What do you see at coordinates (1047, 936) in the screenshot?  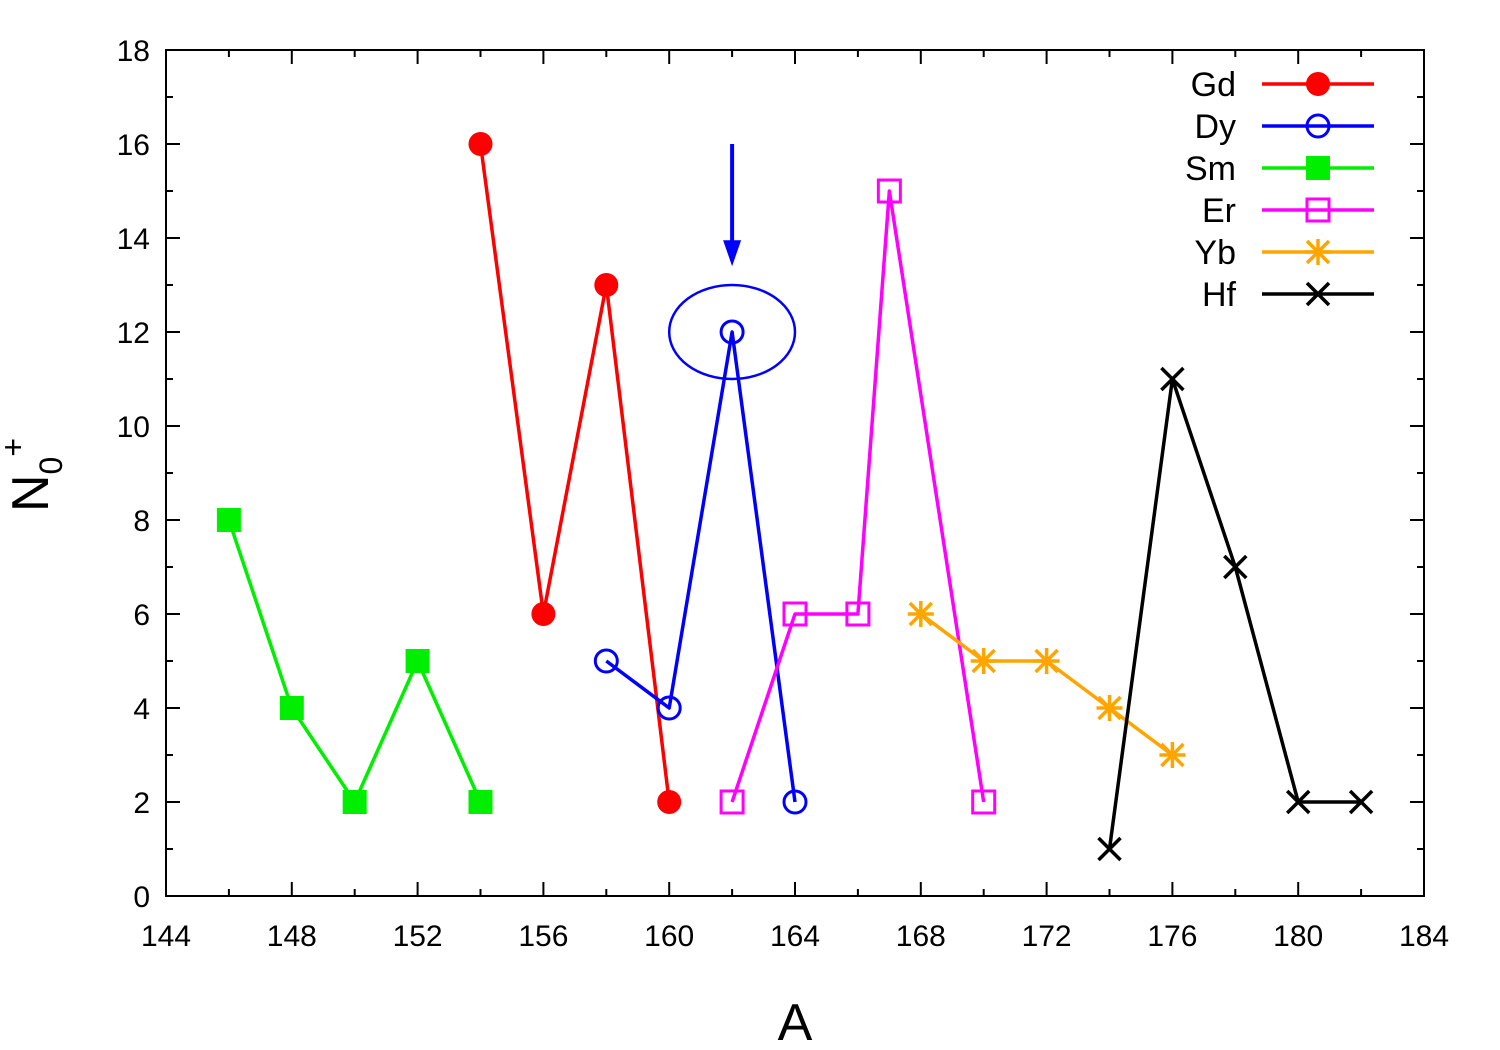 I see `x-tick-label: 172` at bounding box center [1047, 936].